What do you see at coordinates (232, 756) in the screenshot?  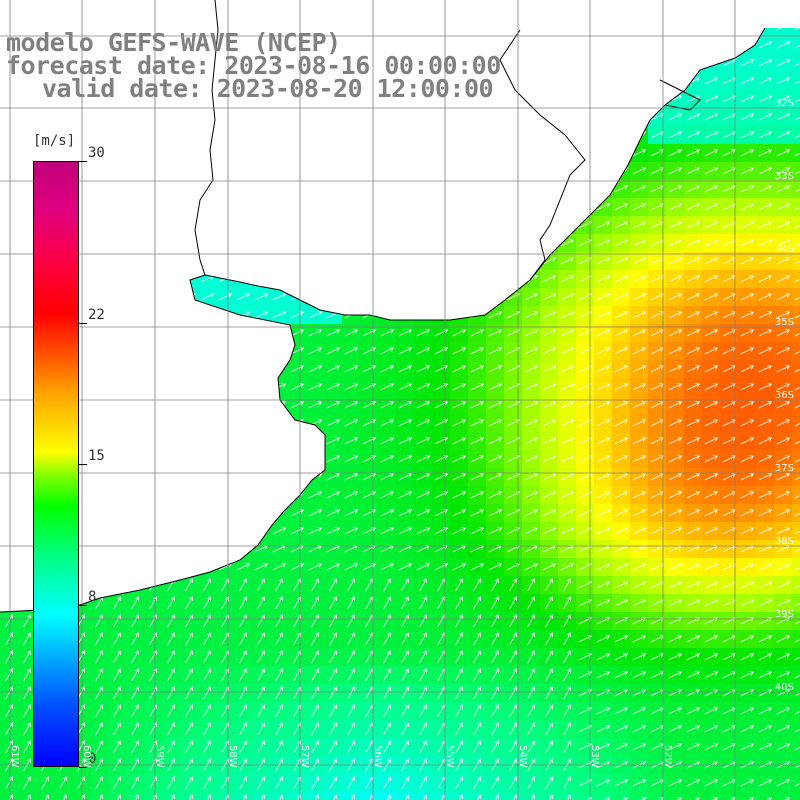 I see `longitude-label: 58W` at bounding box center [232, 756].